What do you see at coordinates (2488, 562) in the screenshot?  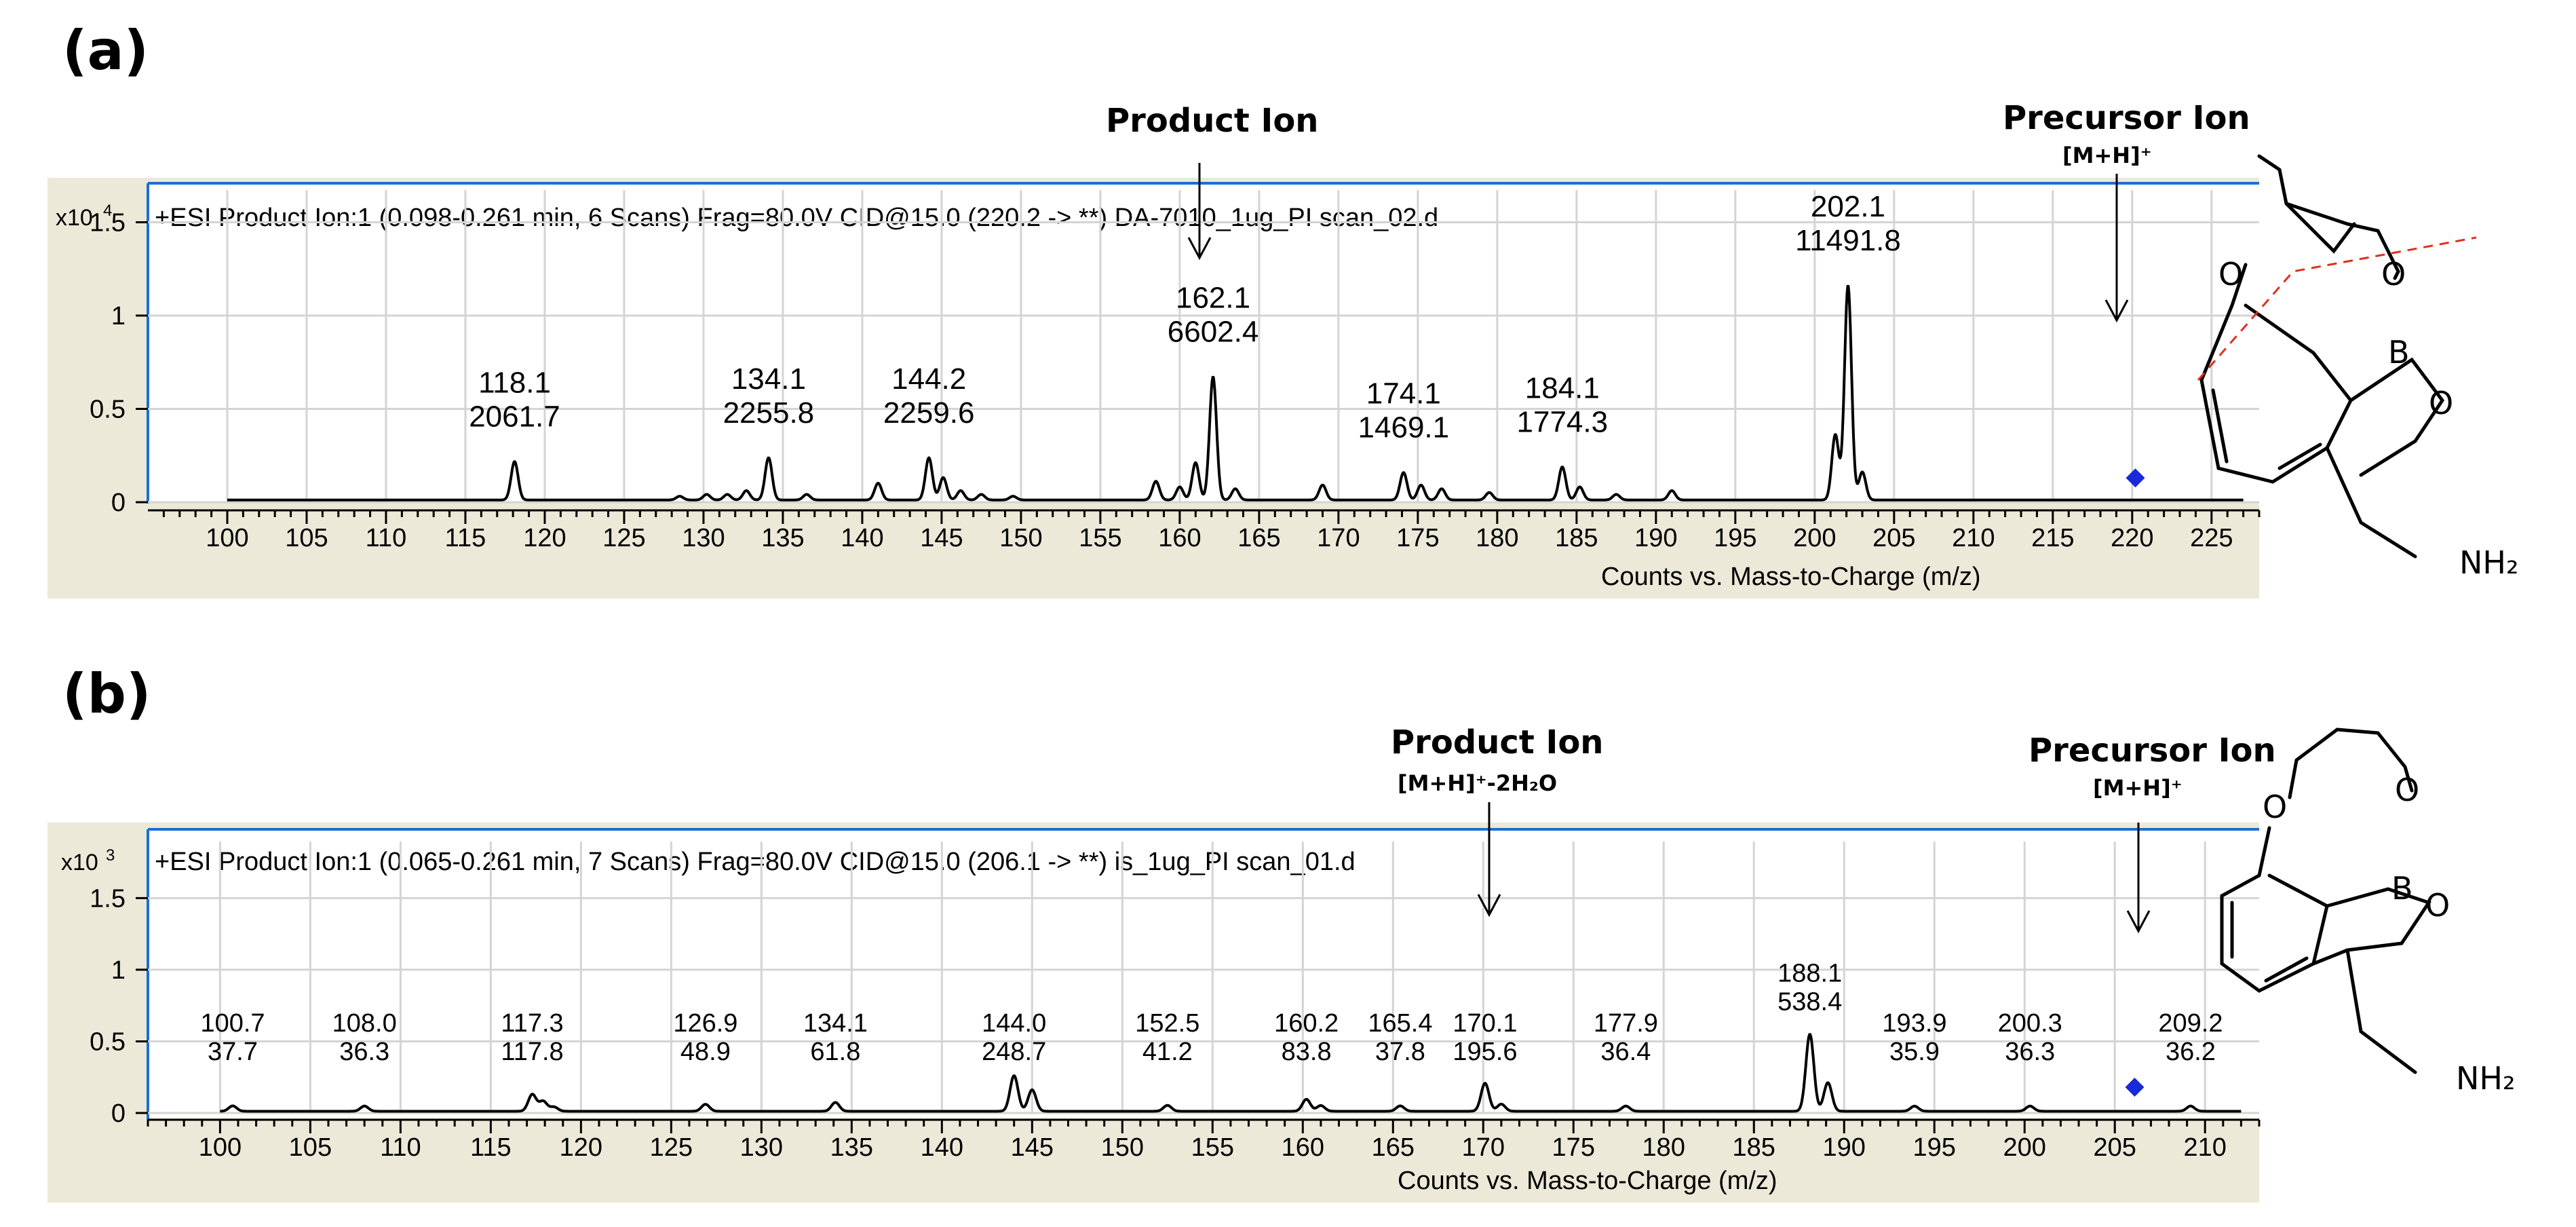 I see `panel-a-structure-nh2: NH₂` at bounding box center [2488, 562].